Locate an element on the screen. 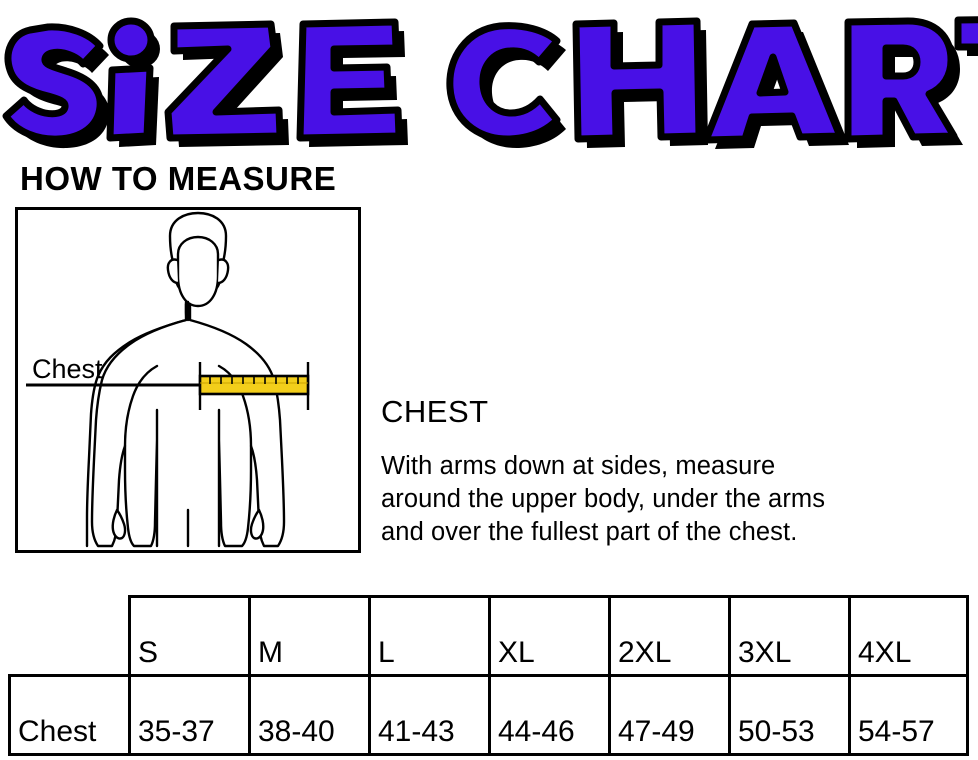 The image size is (978, 760). measuring-tape-icon is located at coordinates (254, 385).